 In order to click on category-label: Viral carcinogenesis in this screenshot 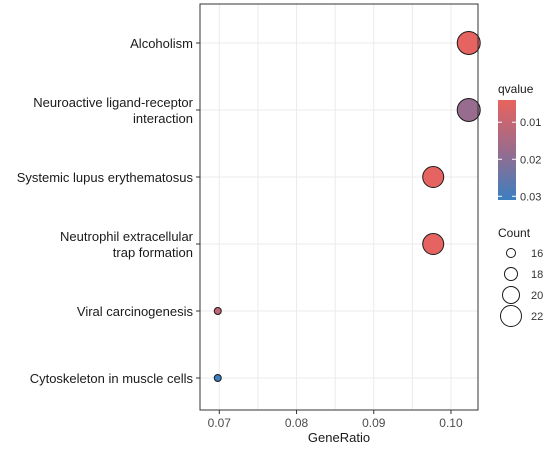, I will do `click(135, 311)`.